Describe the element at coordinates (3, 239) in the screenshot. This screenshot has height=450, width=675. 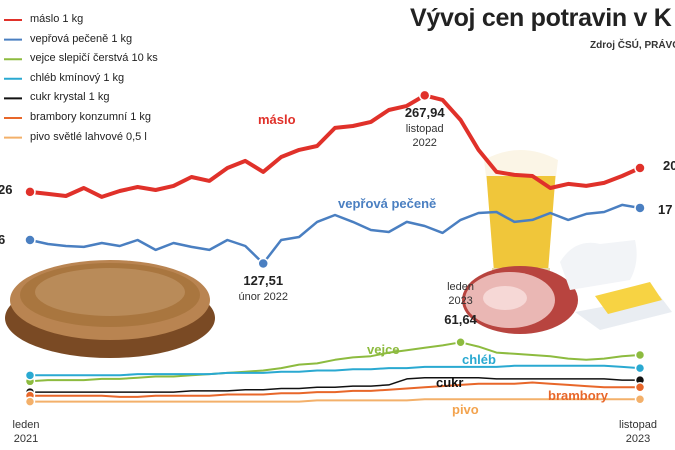
I see `edge-label: 6` at that location.